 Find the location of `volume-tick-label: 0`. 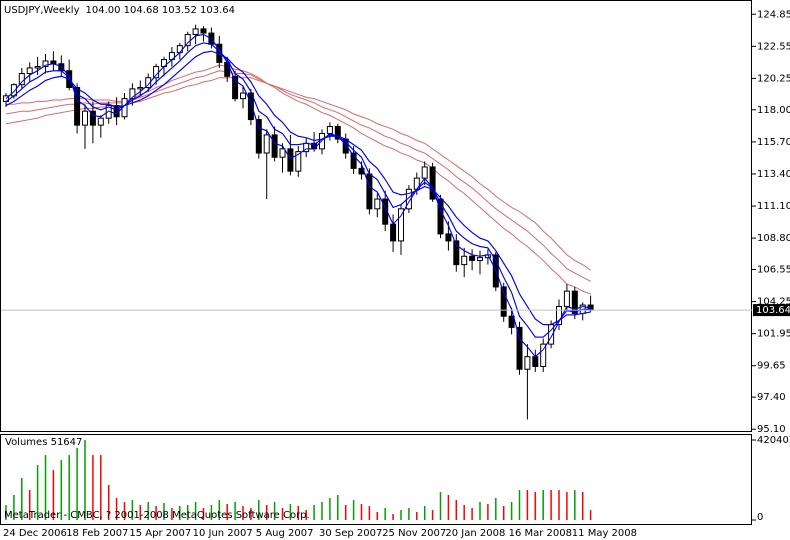

volume-tick-label: 0 is located at coordinates (760, 517).